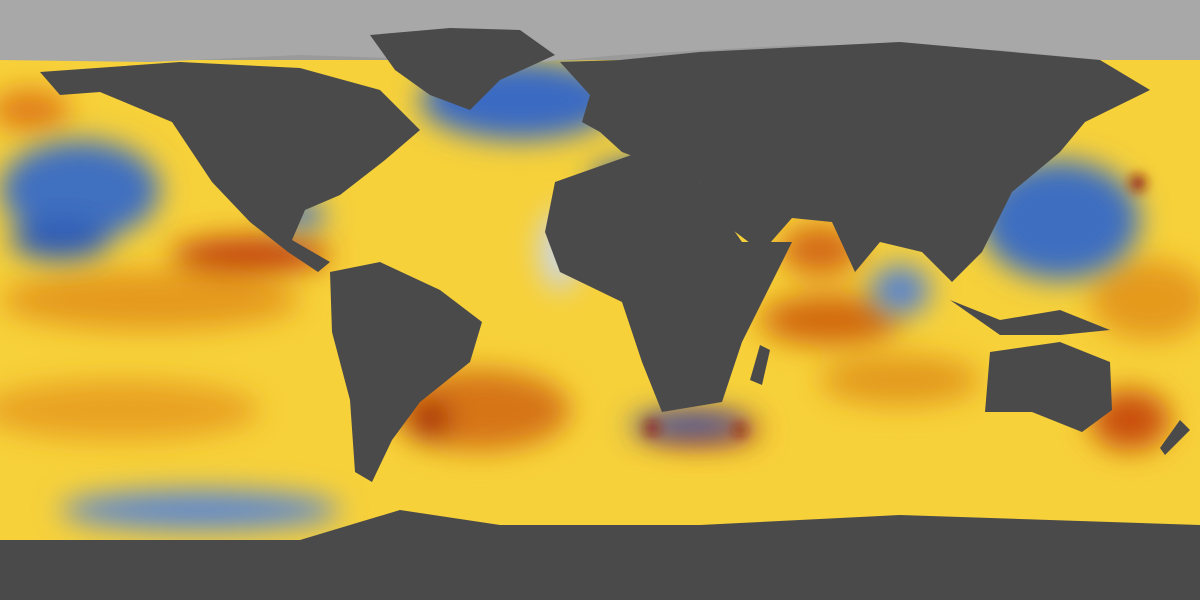  Describe the element at coordinates (406, 372) in the screenshot. I see `south-america` at that location.